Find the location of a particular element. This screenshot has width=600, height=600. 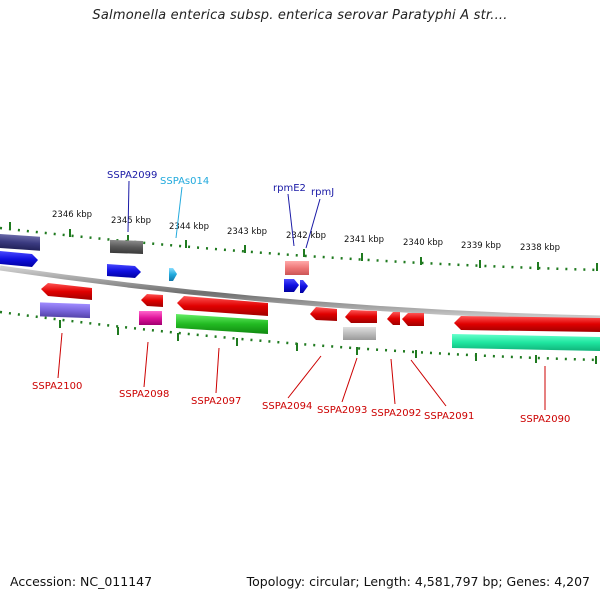

kbp-label: 2344 kbp is located at coordinates (189, 227).